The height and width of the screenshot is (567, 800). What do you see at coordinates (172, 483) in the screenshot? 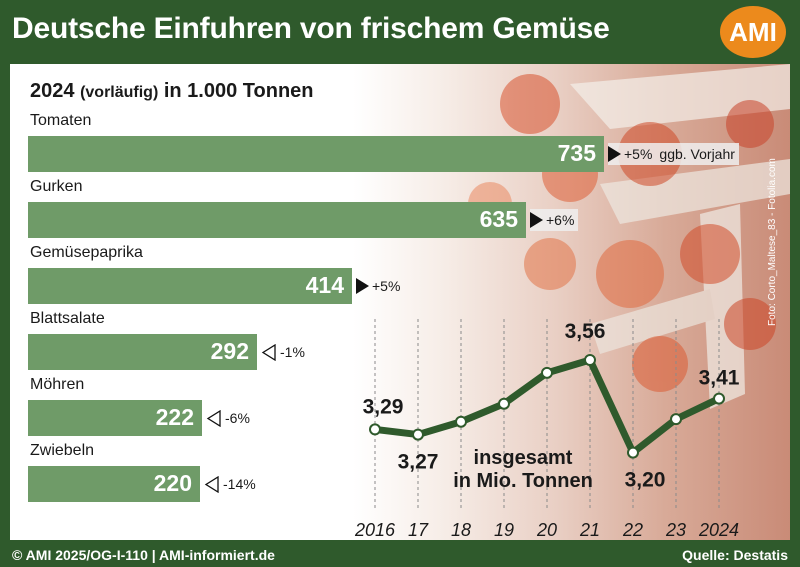
I see `bar-value-label: 220` at bounding box center [172, 483].